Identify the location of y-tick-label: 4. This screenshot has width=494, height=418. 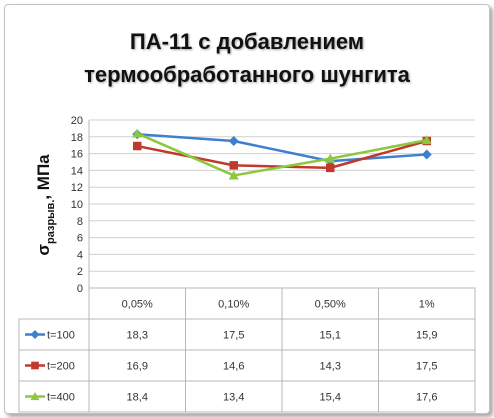
(80, 255).